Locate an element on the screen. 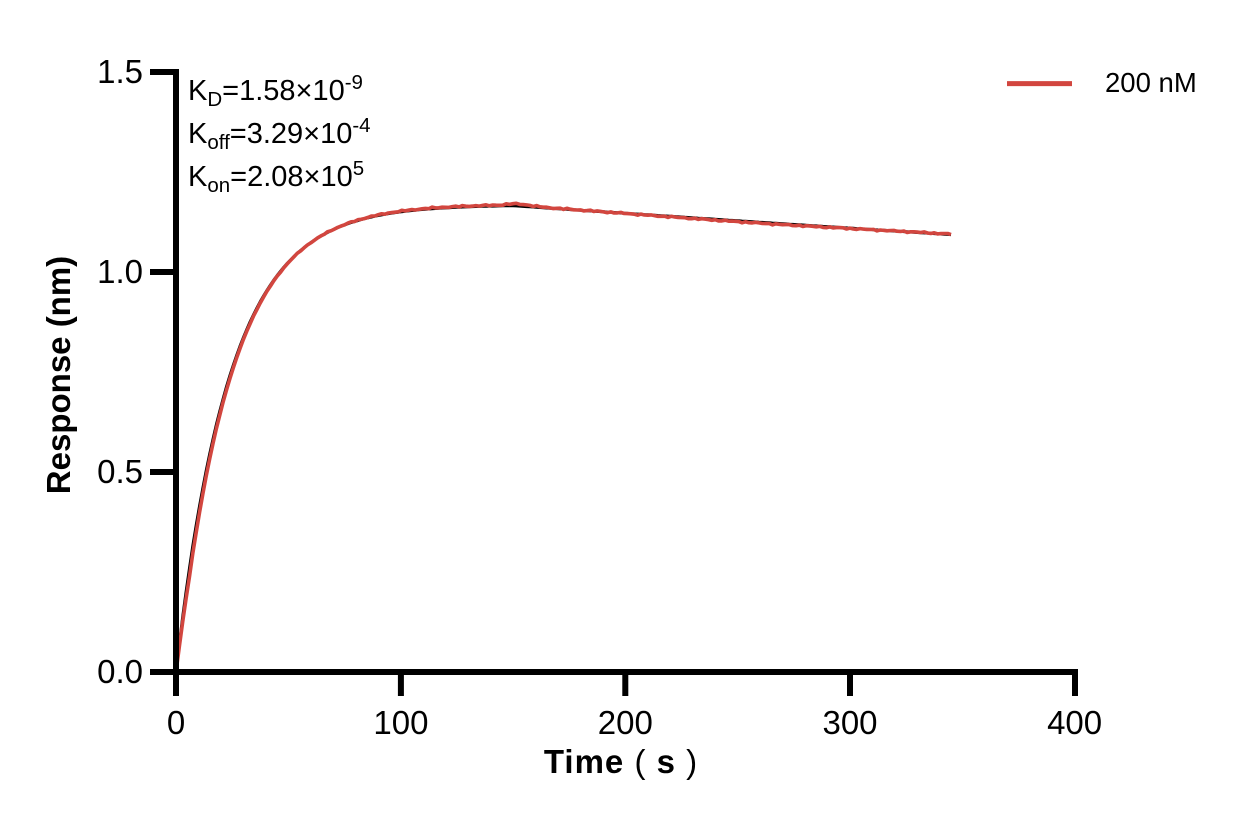 This screenshot has width=1233, height=825. svg-text: 0 is located at coordinates (176, 722).